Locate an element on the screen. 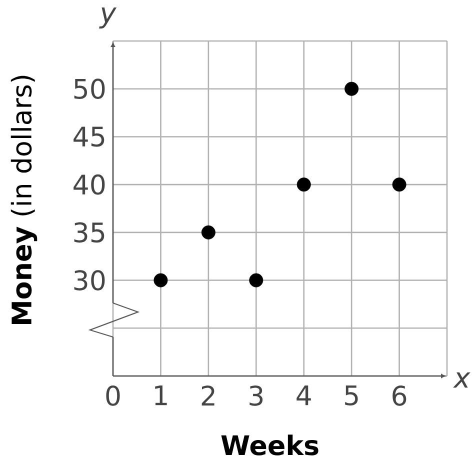 The width and height of the screenshot is (473, 464). x-axis-title: Weeks is located at coordinates (269, 445).